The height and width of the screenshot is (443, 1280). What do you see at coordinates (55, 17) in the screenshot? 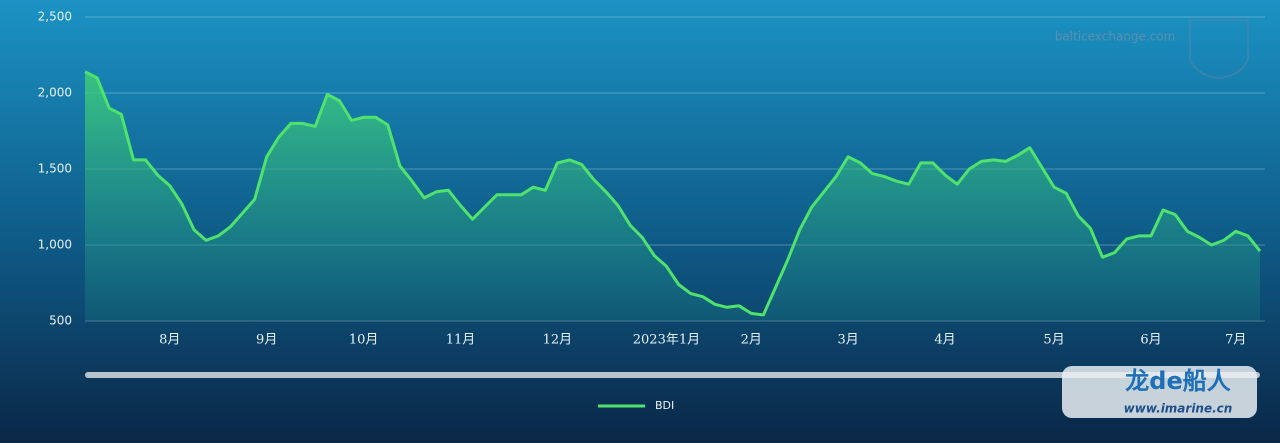
I see `y-tick-label: 2,500` at bounding box center [55, 17].